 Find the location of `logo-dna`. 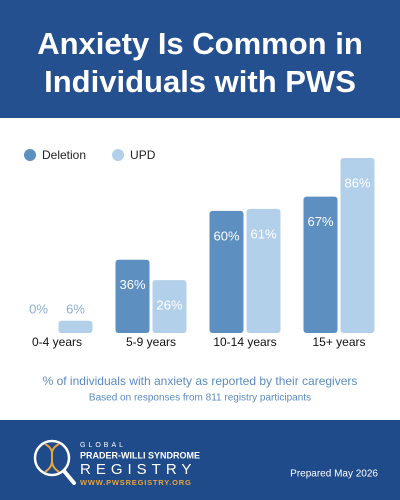

logo-dna is located at coordinates (52, 458).